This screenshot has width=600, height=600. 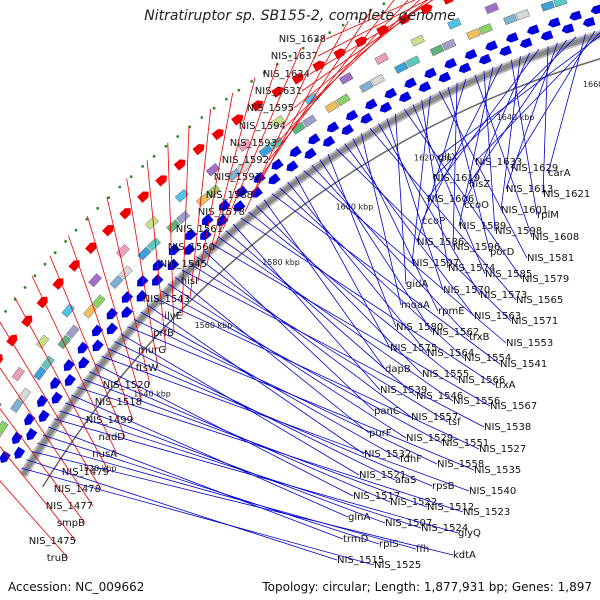 I want to click on gene-label: NIS_1523, so click(x=486, y=512).